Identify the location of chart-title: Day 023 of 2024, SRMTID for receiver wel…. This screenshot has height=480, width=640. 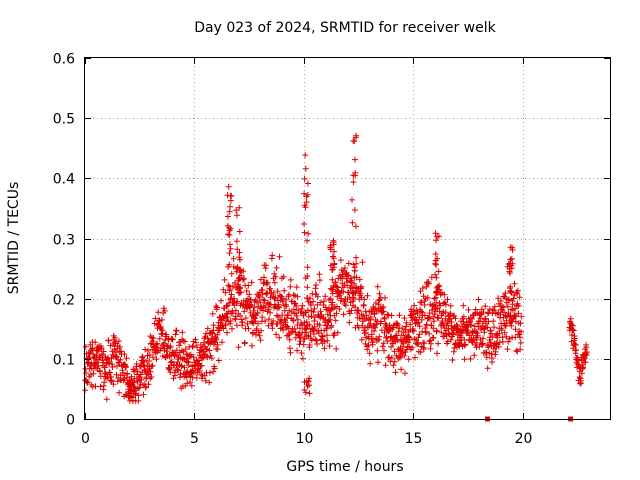
(345, 28).